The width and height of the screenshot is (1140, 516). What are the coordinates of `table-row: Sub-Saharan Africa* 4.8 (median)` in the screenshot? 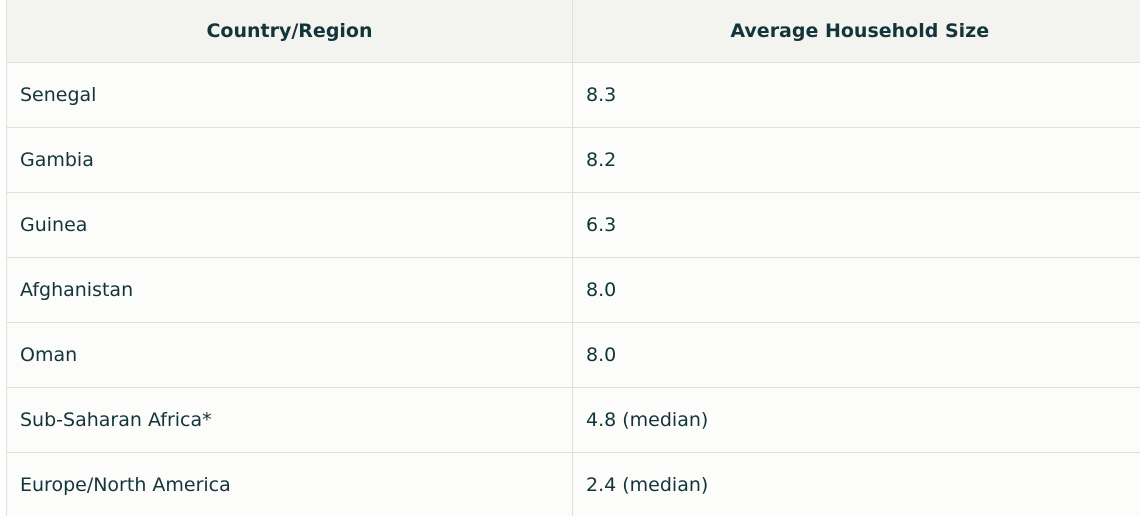 It's located at (573, 420).